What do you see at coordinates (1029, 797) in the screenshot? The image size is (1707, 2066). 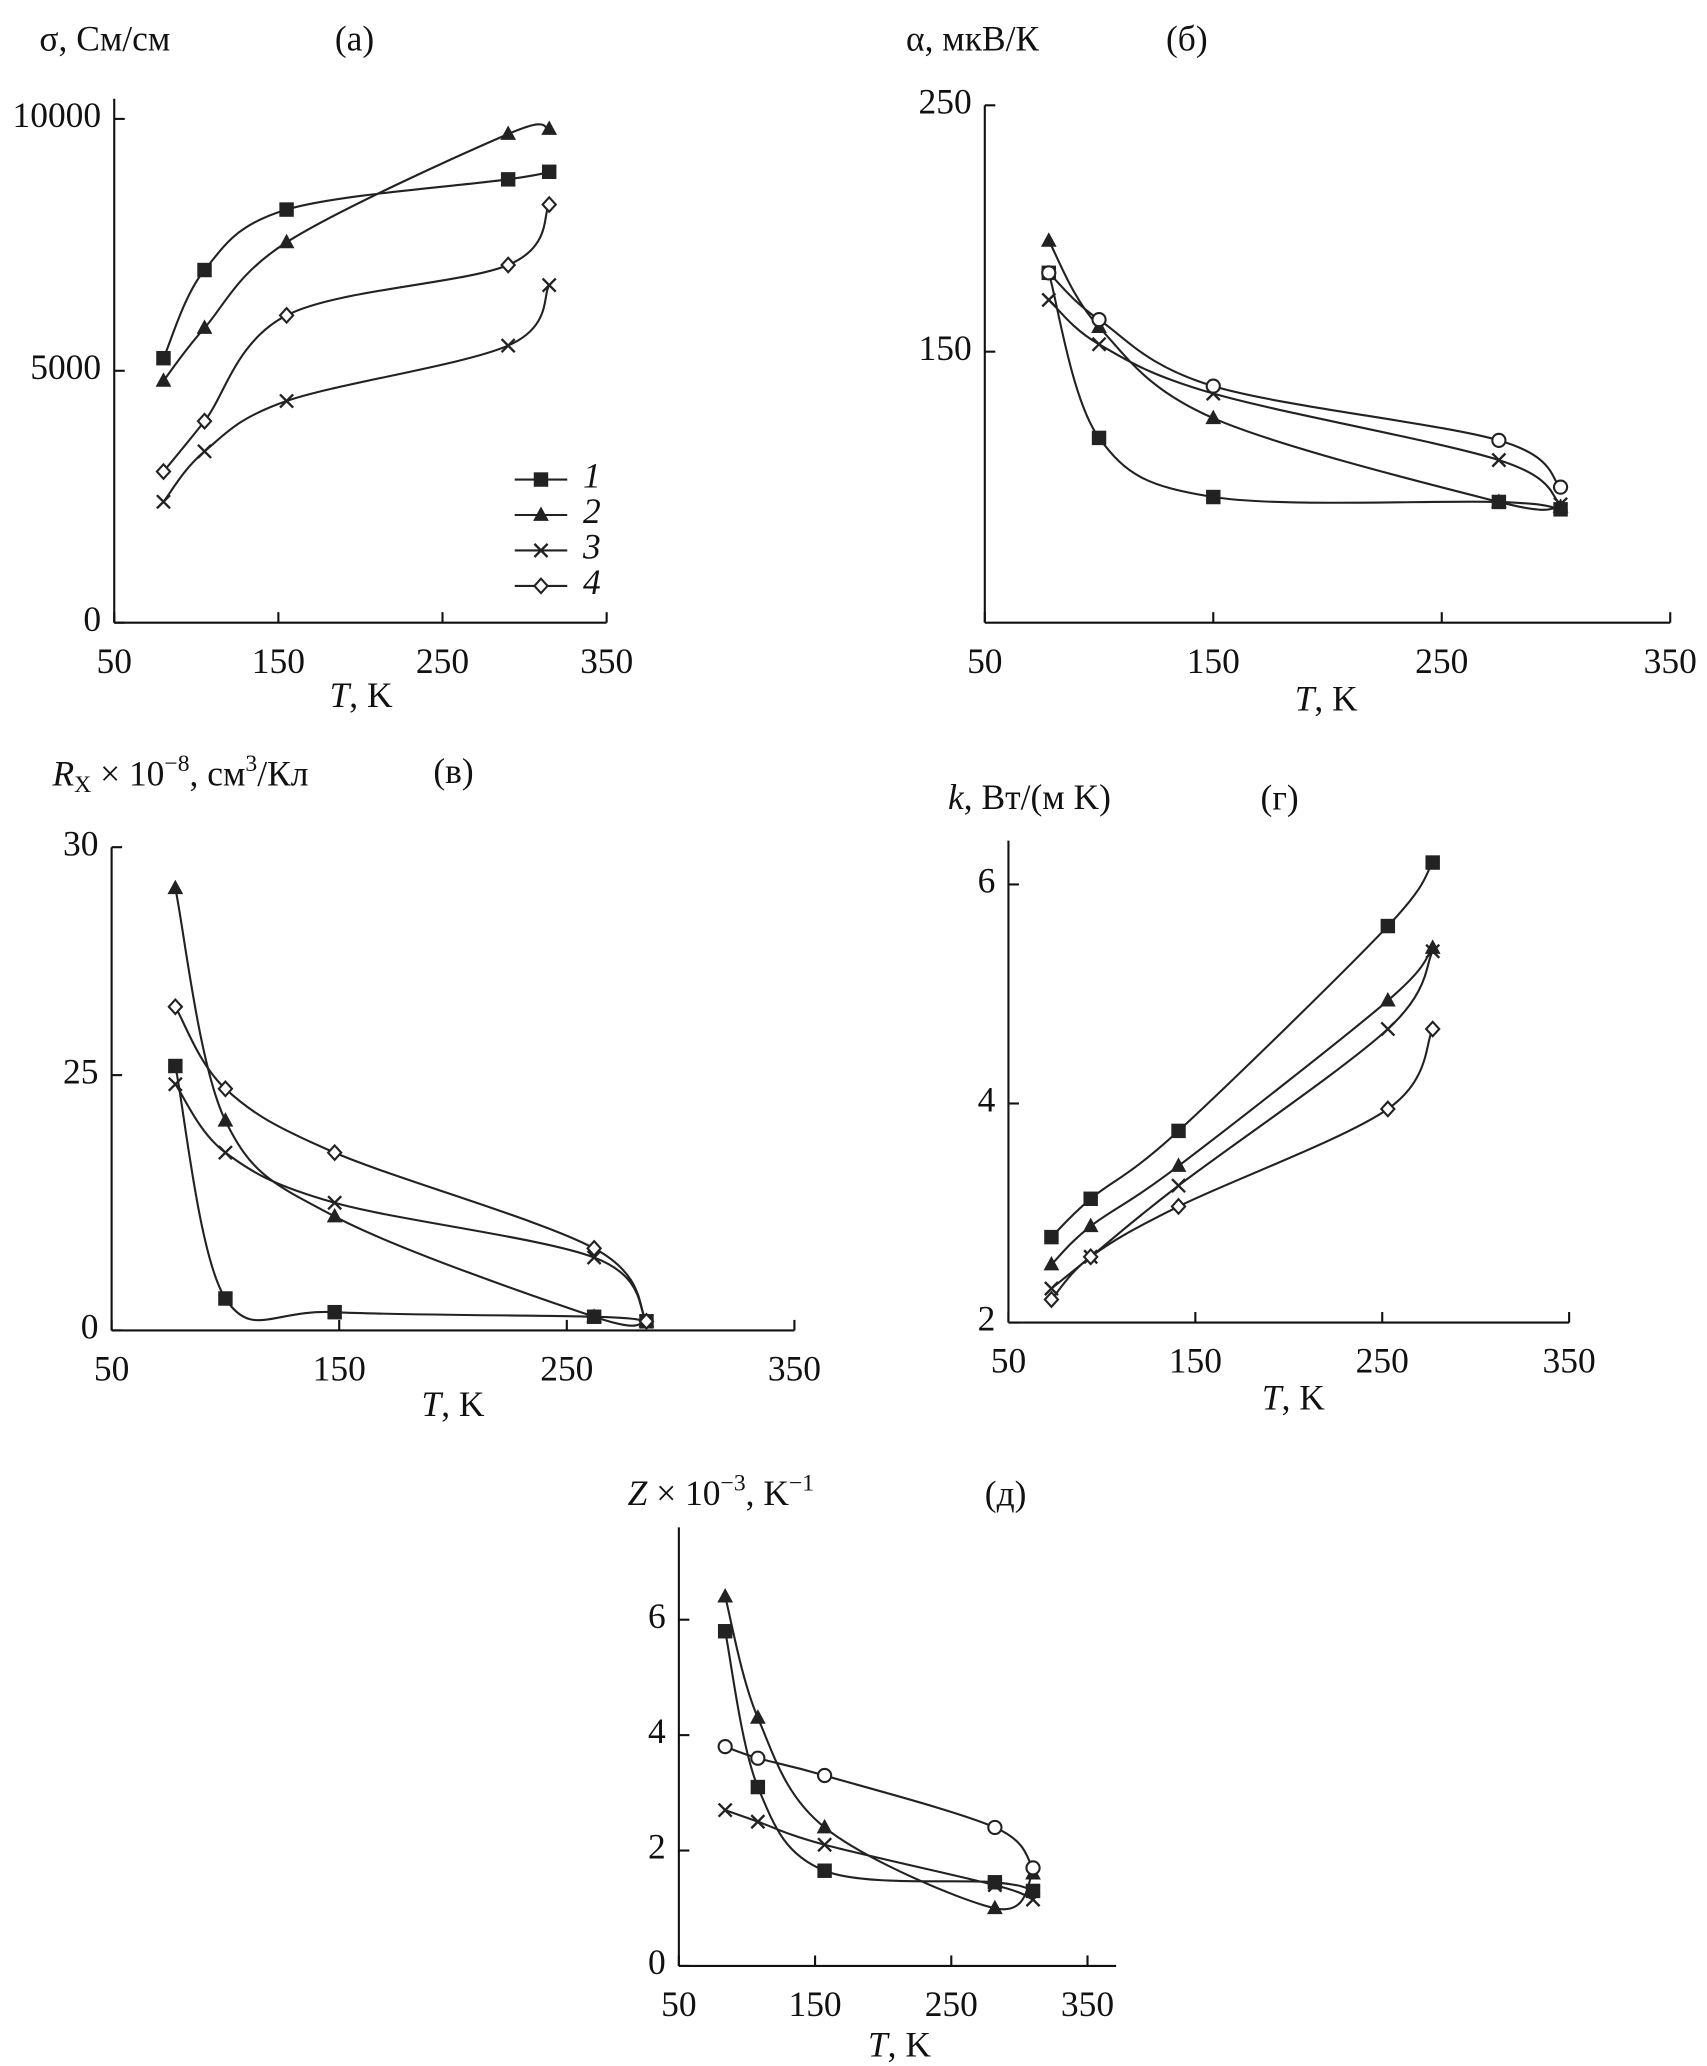 I see `axis-label: k, Вт/(м K)` at bounding box center [1029, 797].